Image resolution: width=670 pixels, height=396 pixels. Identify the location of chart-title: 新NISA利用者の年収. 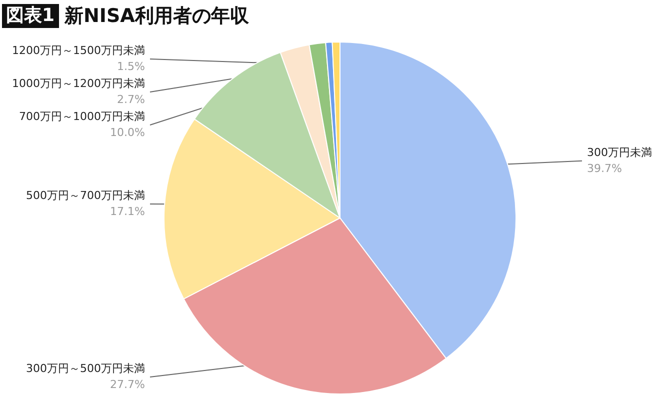
(156, 16).